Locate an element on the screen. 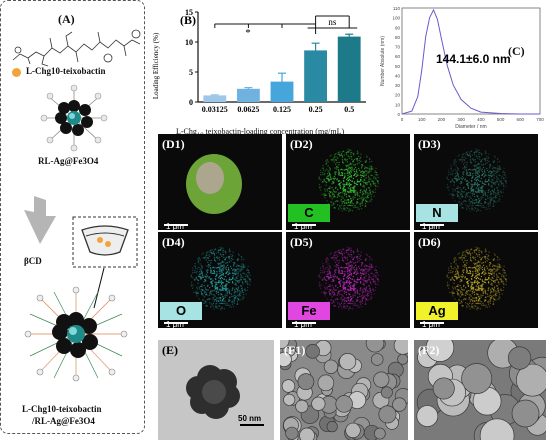 The width and height of the screenshot is (550, 444). c-xtick-label: 0 is located at coordinates (402, 119).